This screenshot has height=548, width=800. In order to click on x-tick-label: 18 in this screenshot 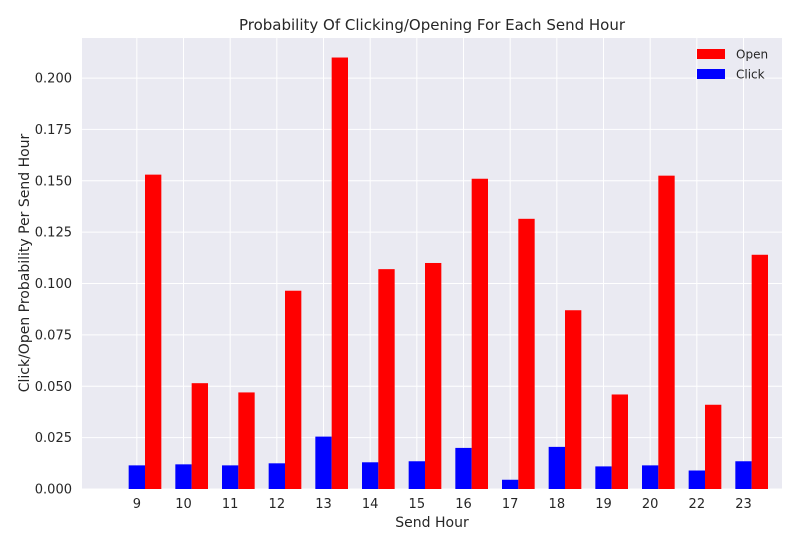, I will do `click(557, 504)`.